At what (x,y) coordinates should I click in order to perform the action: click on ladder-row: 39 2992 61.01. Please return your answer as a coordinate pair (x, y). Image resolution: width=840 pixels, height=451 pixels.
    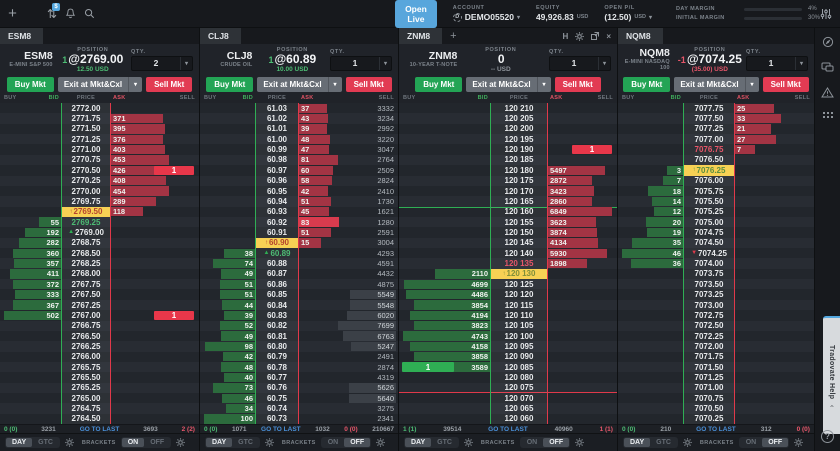
    Looking at the image, I should click on (299, 129).